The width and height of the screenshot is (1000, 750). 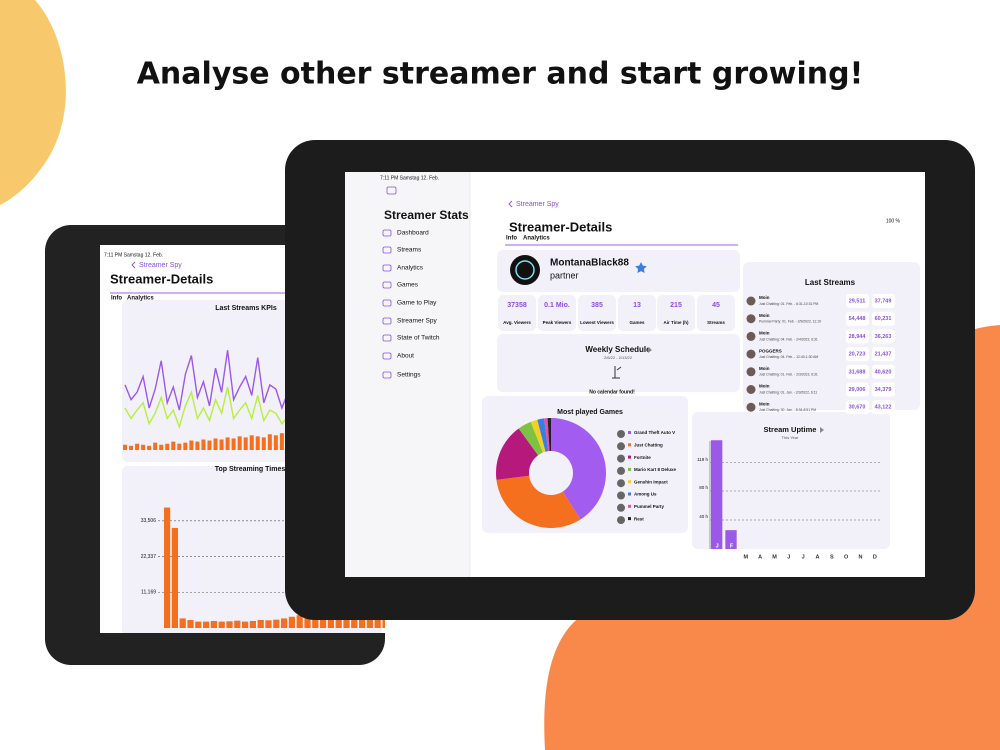 I want to click on sidebar-item: Games, so click(x=408, y=285).